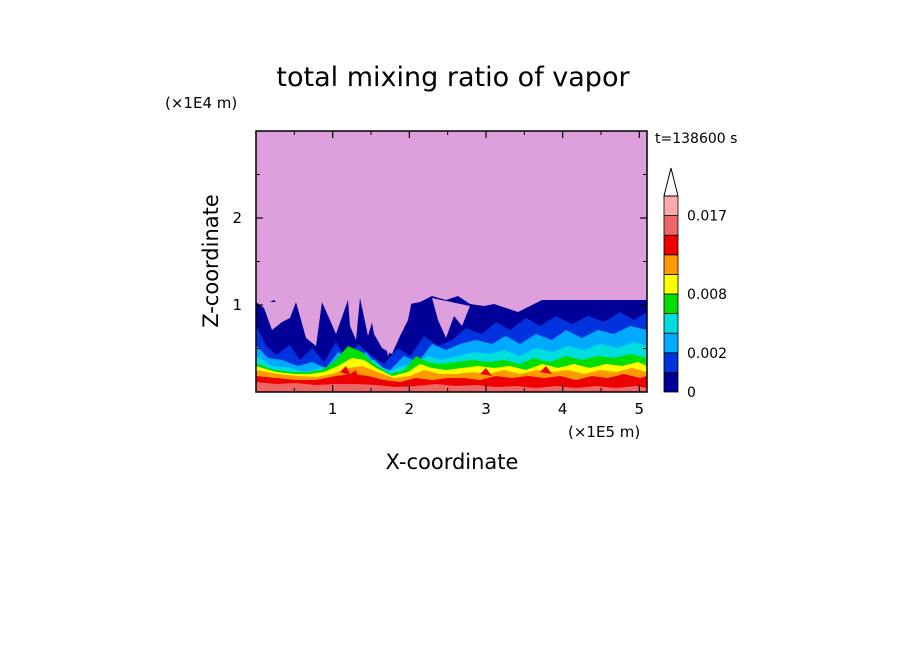  What do you see at coordinates (707, 354) in the screenshot?
I see `colorbar-label: 0.002` at bounding box center [707, 354].